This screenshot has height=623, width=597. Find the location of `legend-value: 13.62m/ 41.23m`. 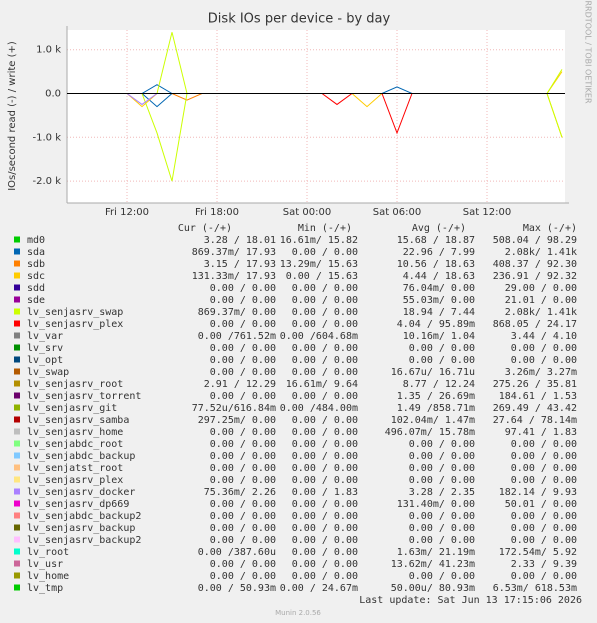

legend-value: 13.62m/ 41.23m is located at coordinates (433, 564).